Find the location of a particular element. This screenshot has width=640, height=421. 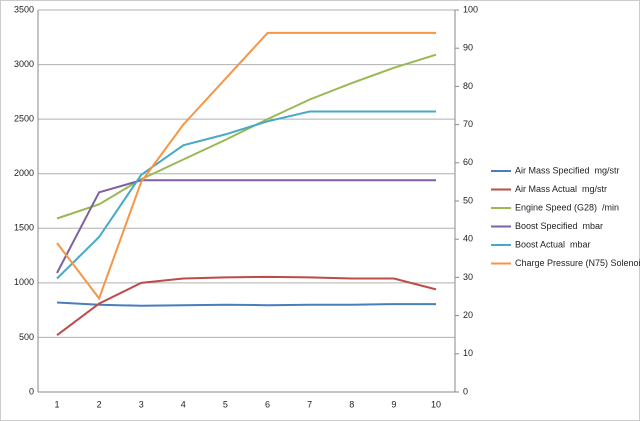

y-tick-label: 0 is located at coordinates (31, 391).